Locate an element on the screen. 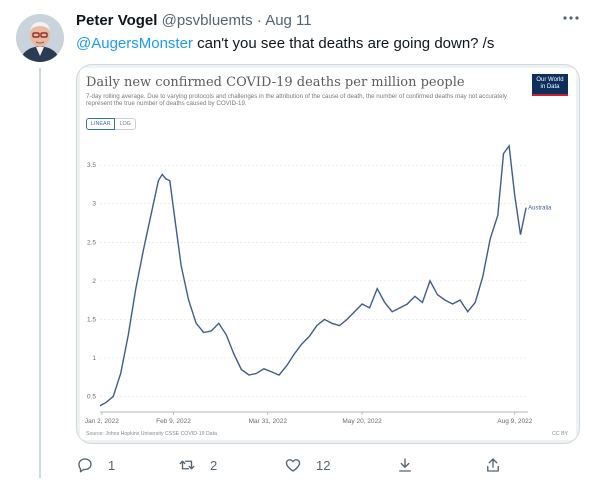  reply-count: 1 is located at coordinates (112, 465).